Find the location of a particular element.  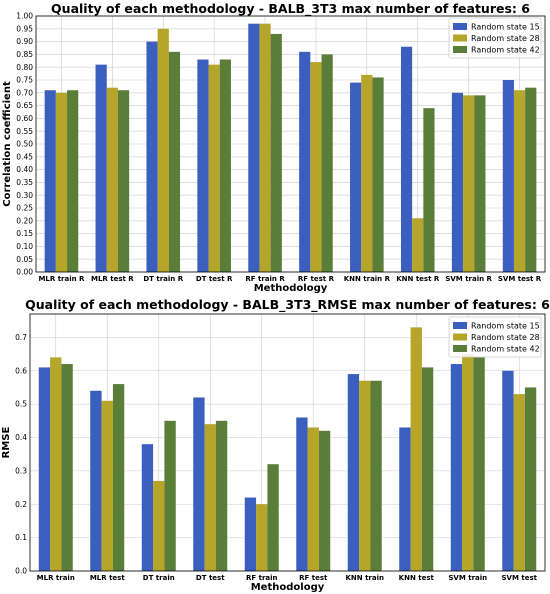

y-tick-label: 0.1 is located at coordinates (21, 537).